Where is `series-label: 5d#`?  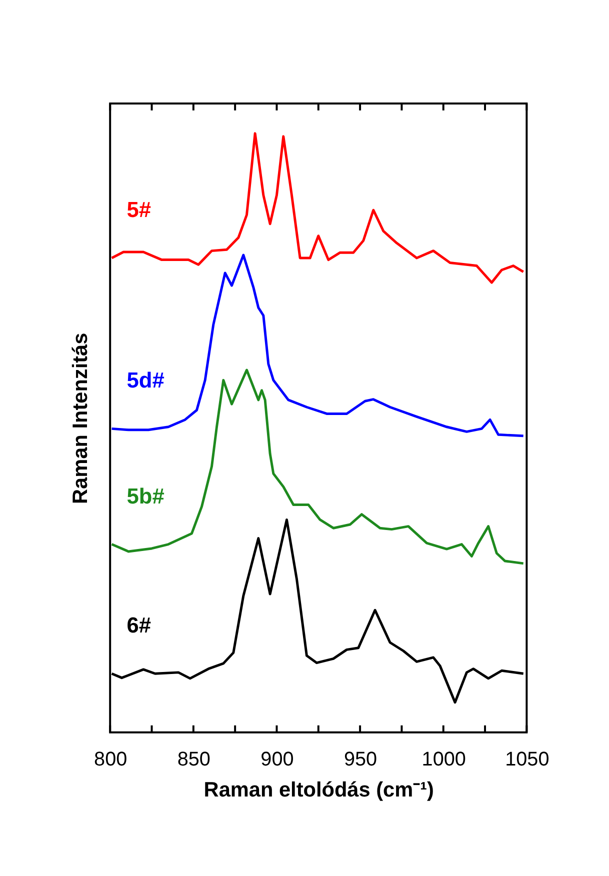 series-label: 5d# is located at coordinates (145, 380).